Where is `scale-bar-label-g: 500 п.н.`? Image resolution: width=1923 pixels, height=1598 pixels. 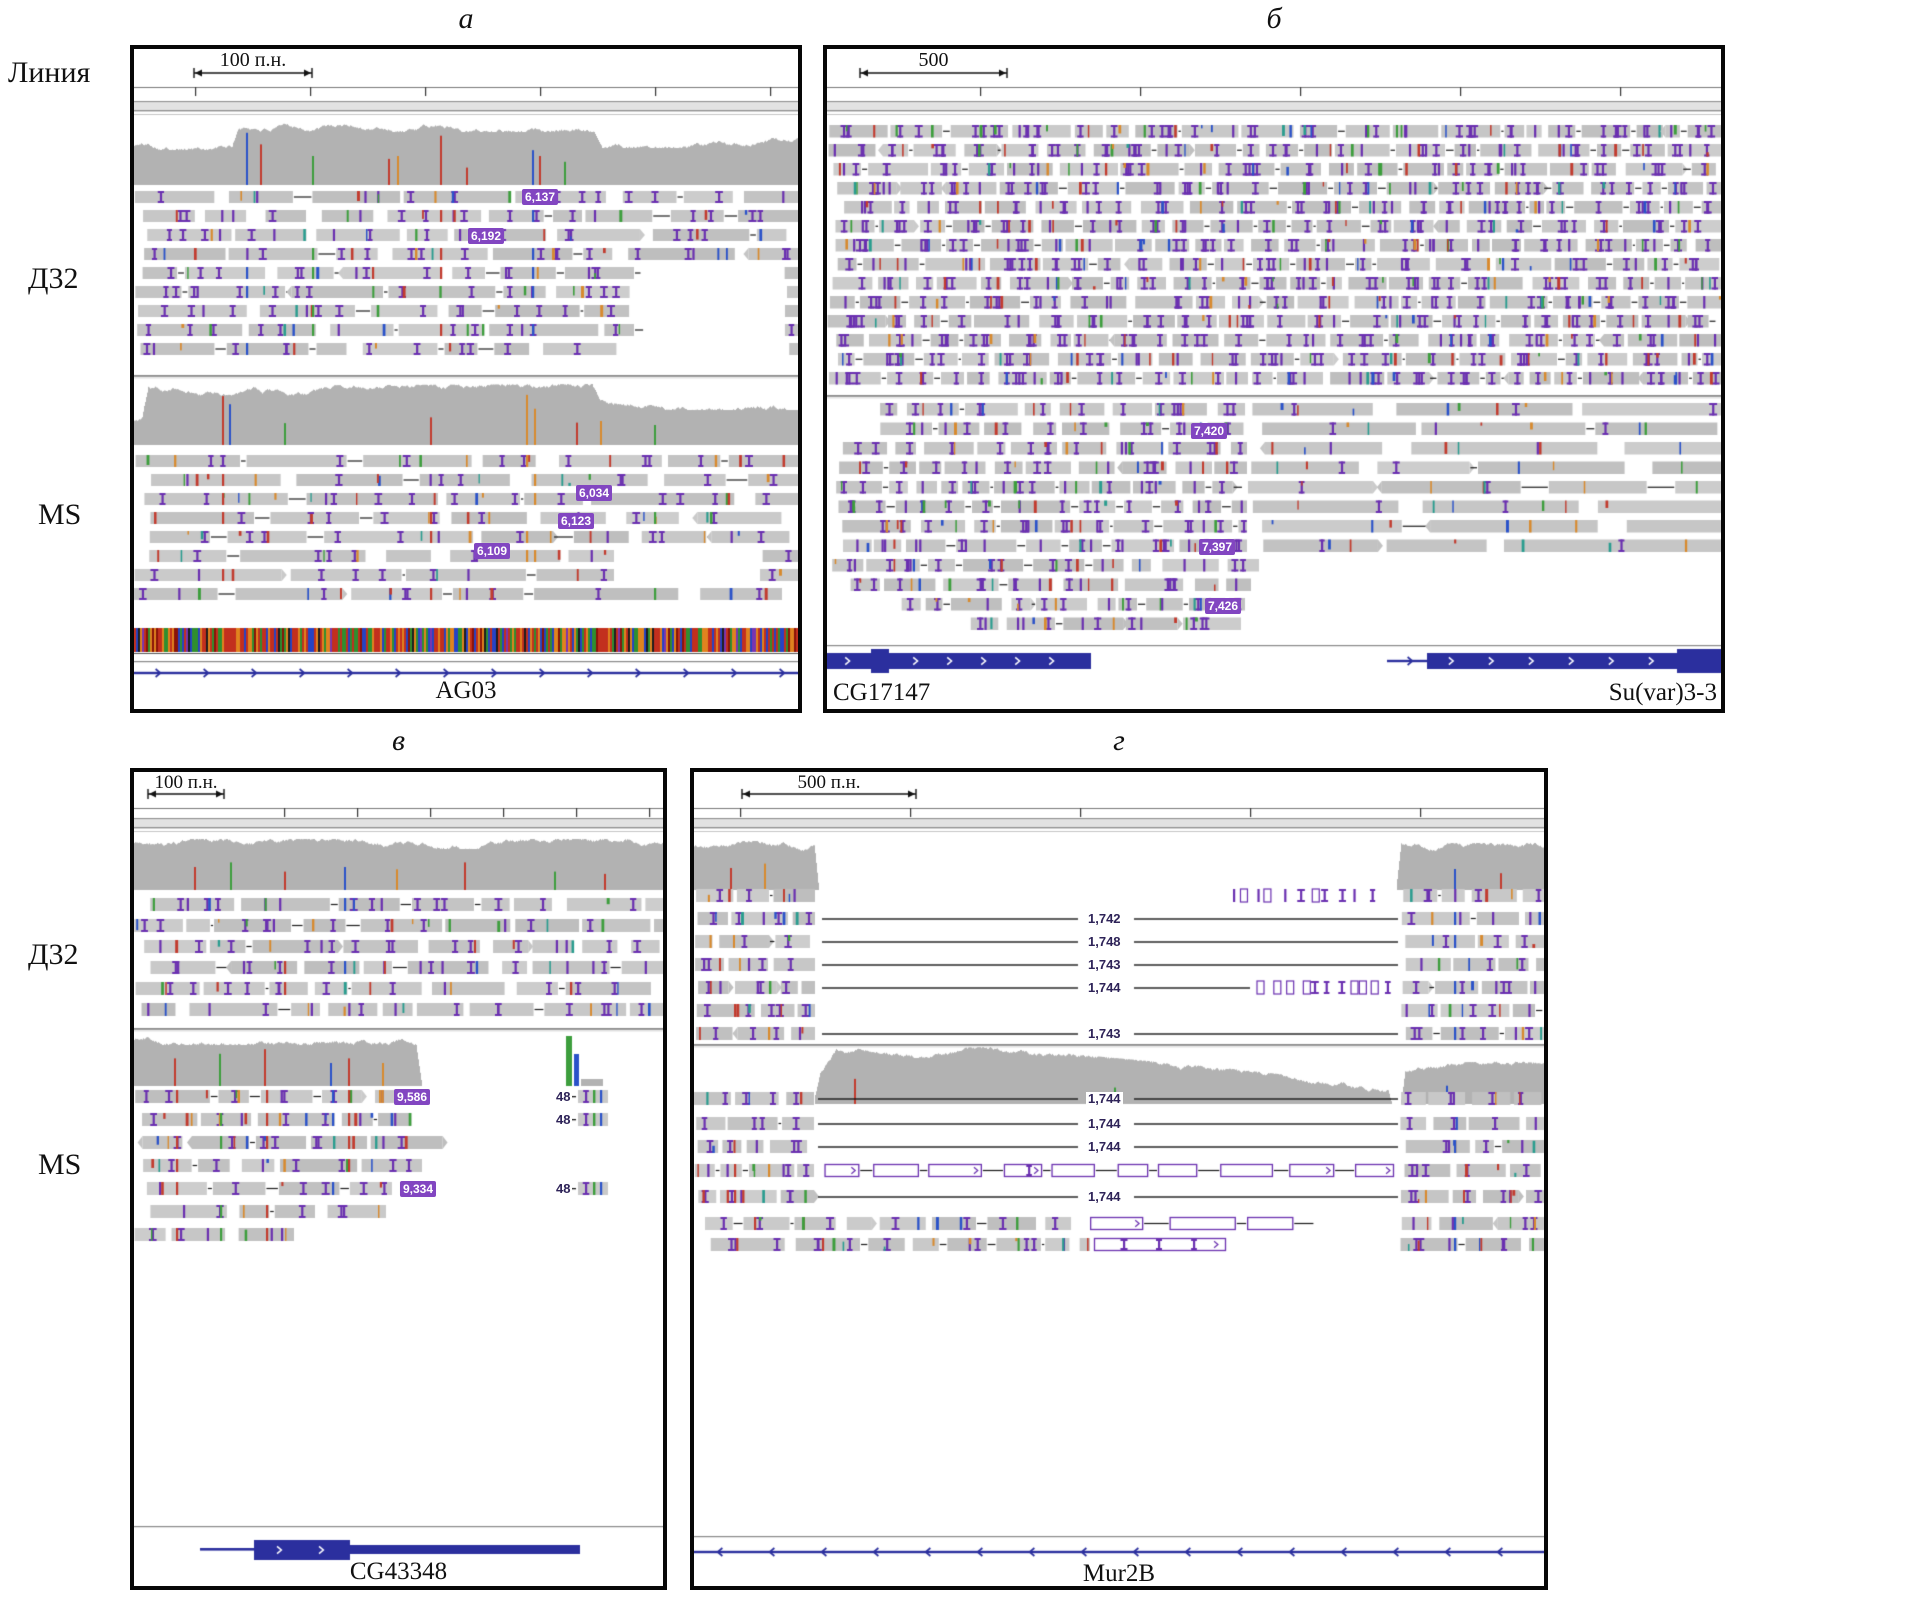 scale-bar-label-g: 500 п.н. is located at coordinates (829, 782).